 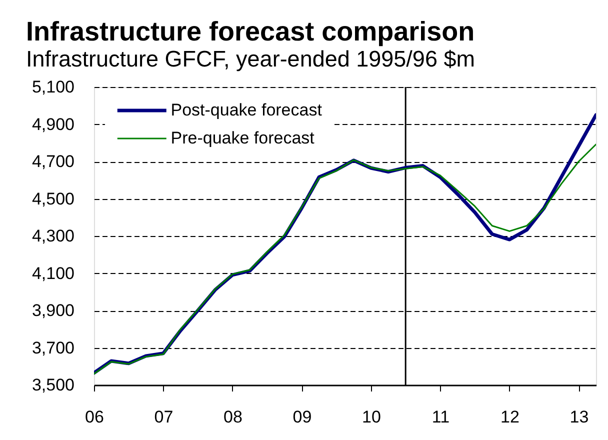 I want to click on y-tick-label: 5,100, so click(x=53, y=87).